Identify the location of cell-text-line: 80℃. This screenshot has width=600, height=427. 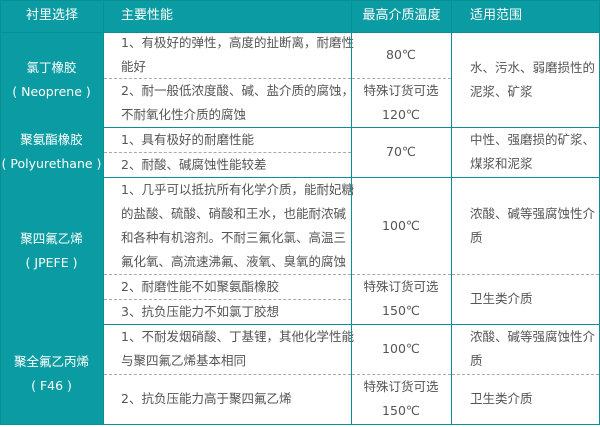
(401, 54).